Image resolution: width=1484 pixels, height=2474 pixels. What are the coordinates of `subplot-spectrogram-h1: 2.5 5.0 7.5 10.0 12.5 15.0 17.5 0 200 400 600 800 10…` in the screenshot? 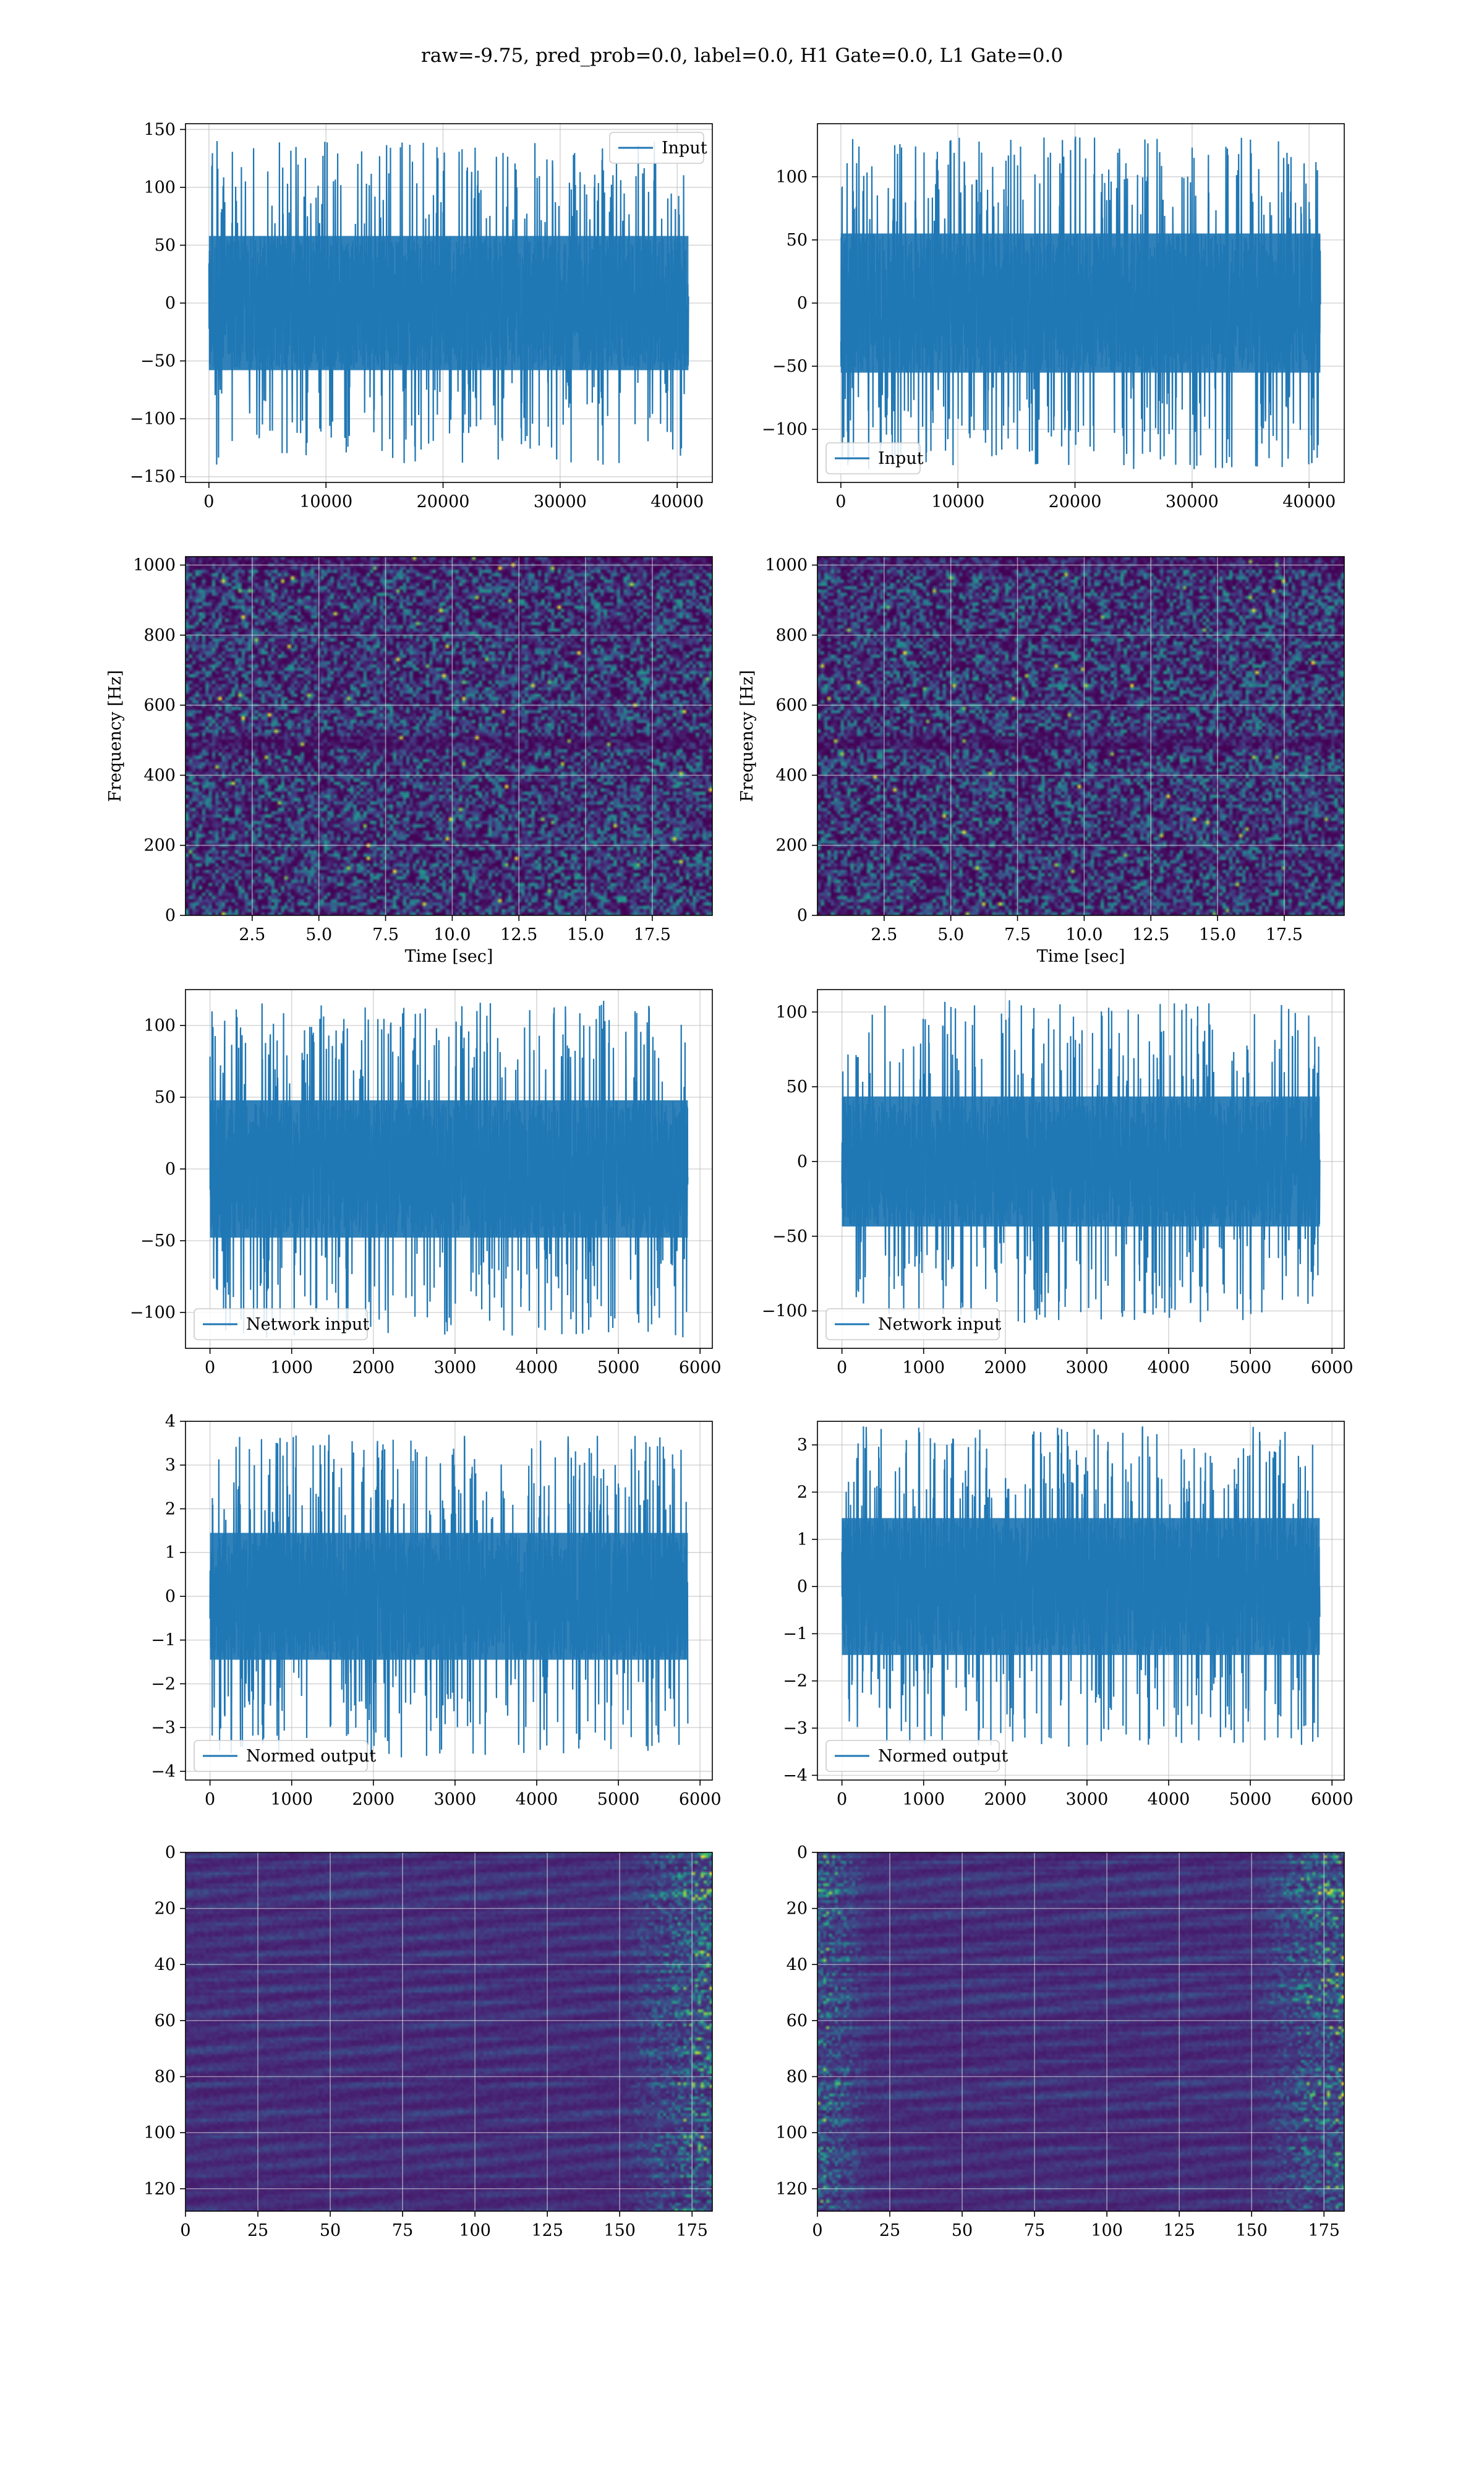 It's located at (409, 761).